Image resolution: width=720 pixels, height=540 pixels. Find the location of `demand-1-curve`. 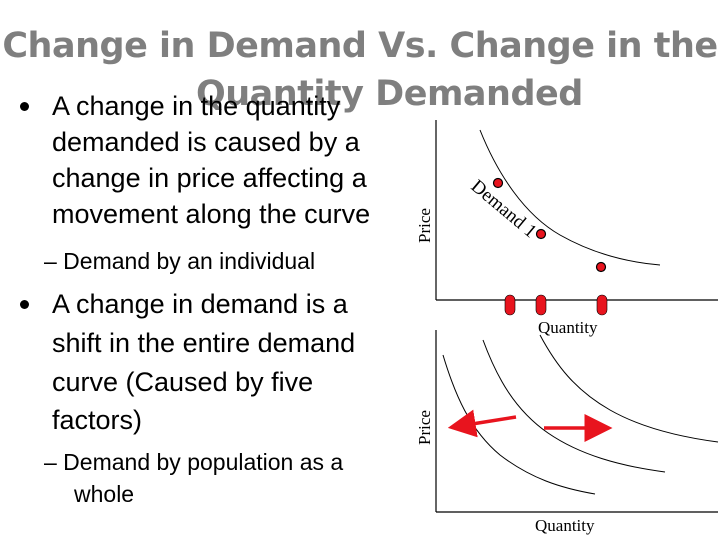

demand-1-curve is located at coordinates (570, 197).